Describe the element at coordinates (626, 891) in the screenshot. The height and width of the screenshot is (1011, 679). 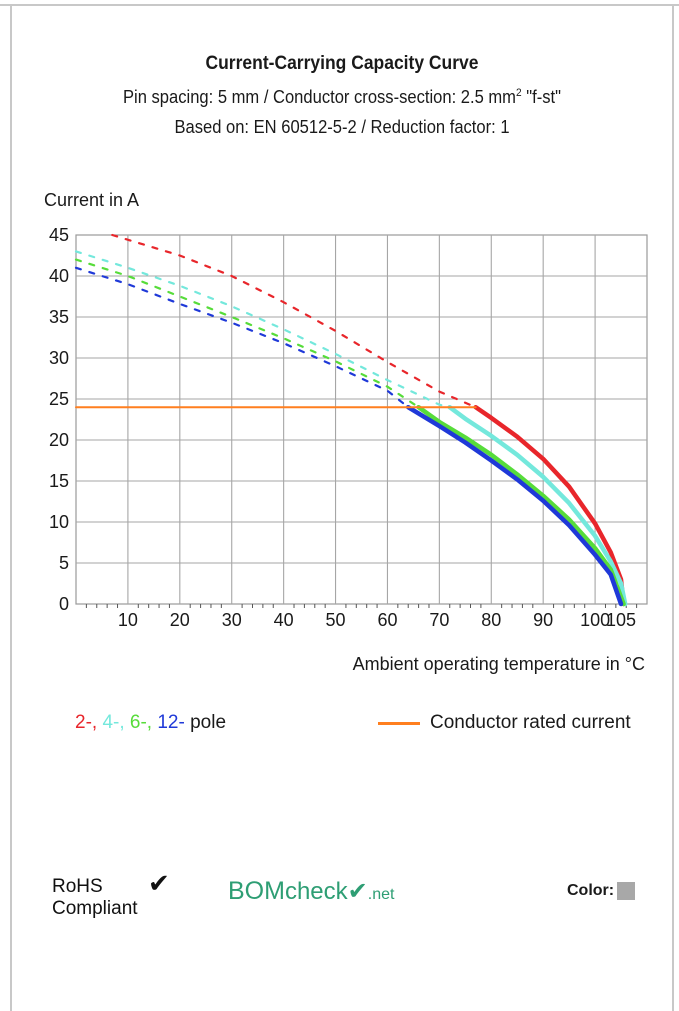
I see `color-swatch` at that location.